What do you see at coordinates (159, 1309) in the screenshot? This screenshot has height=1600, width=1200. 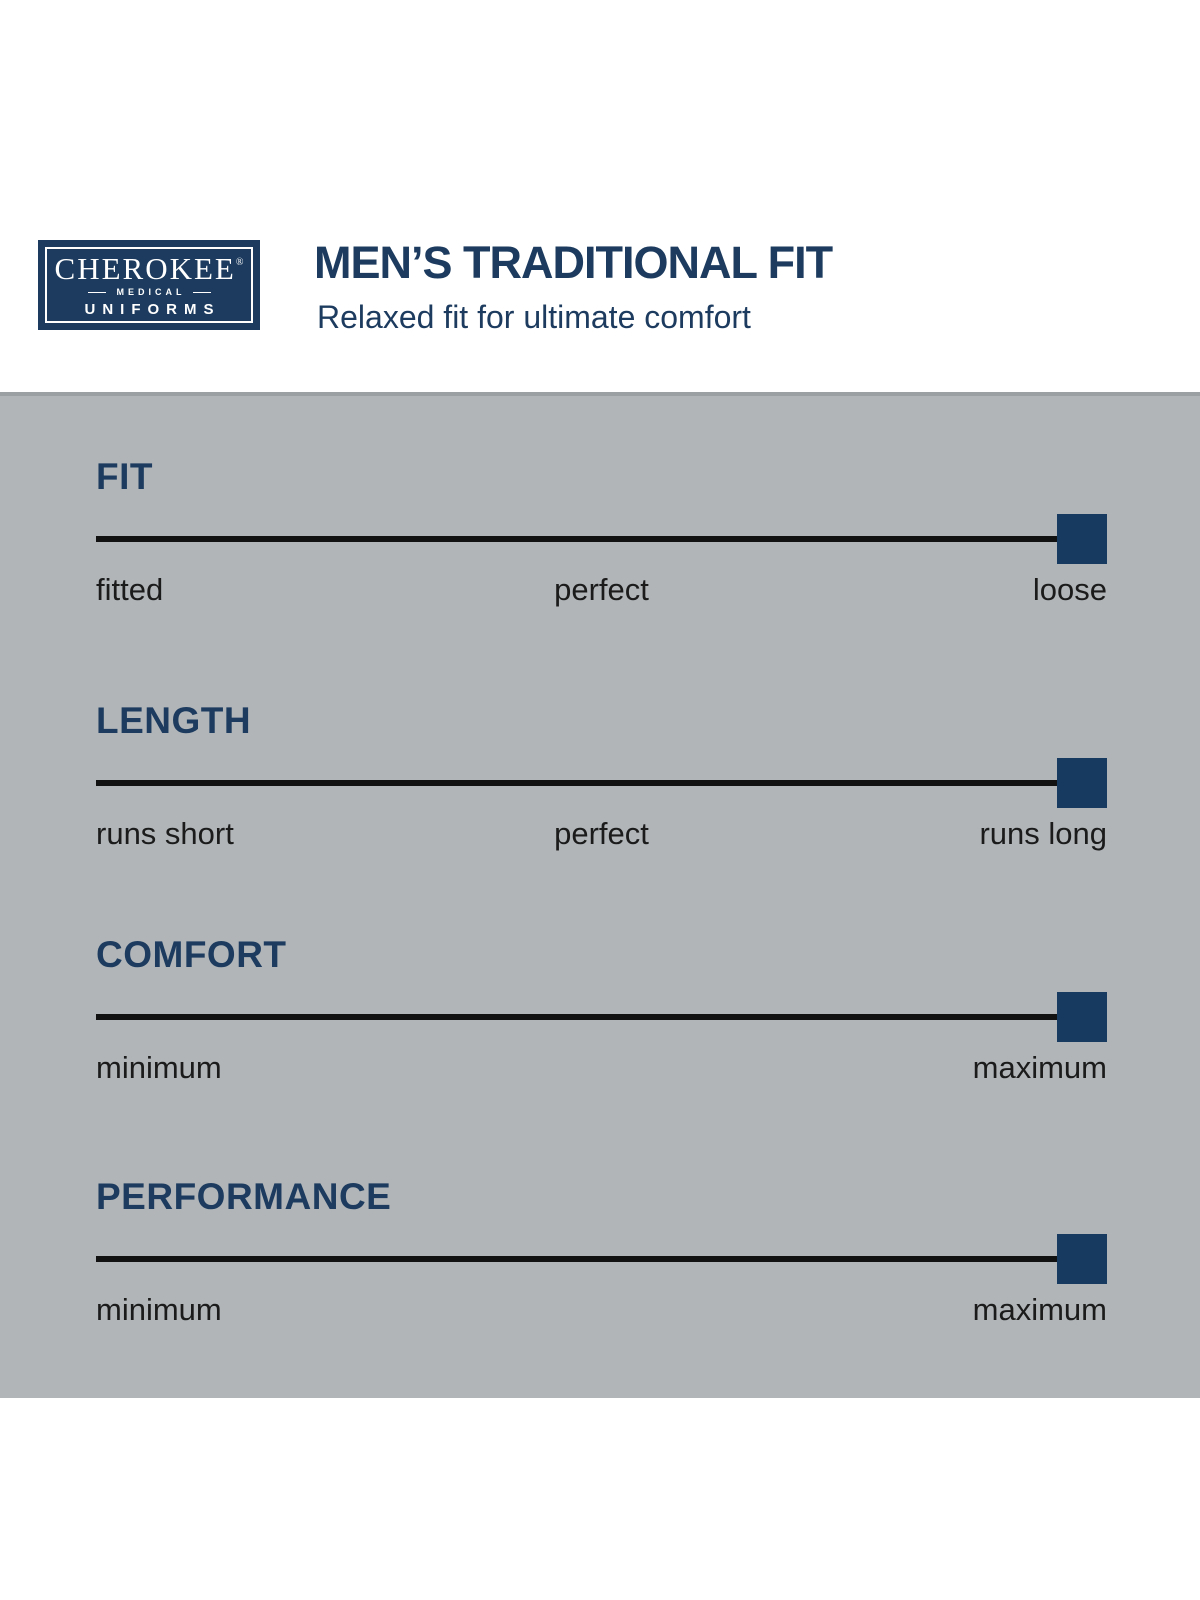 I see `performance-left-label: minimum` at bounding box center [159, 1309].